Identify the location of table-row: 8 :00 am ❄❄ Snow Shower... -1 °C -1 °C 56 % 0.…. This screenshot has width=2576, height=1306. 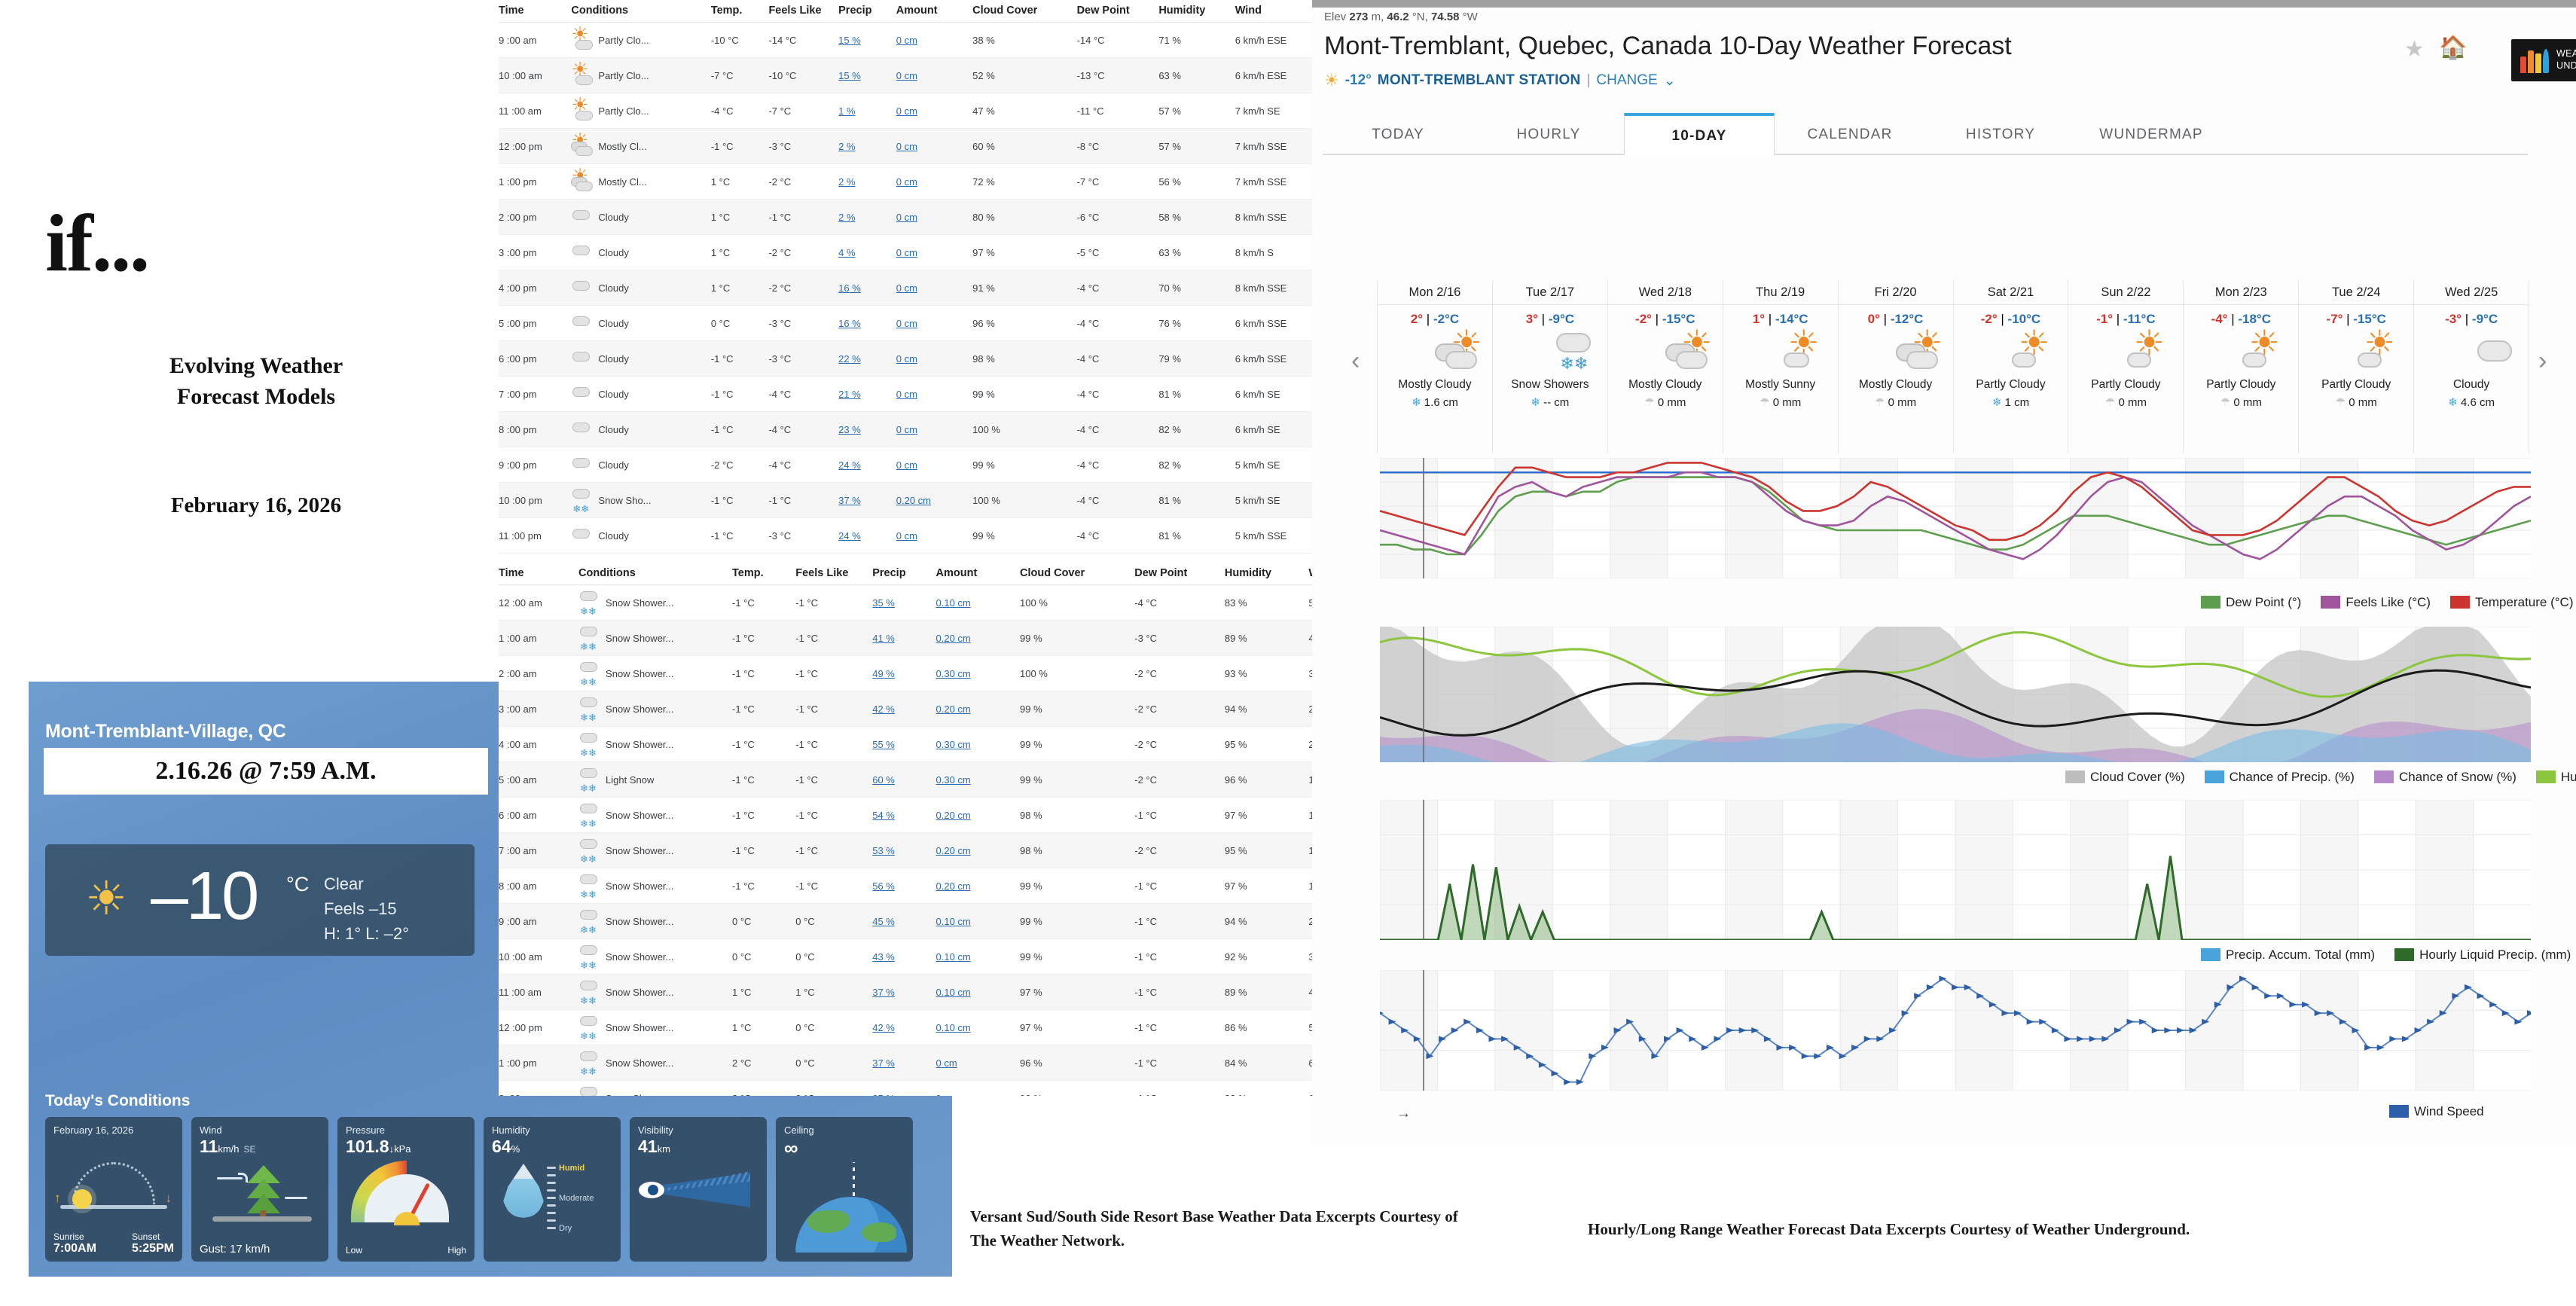
(905, 886).